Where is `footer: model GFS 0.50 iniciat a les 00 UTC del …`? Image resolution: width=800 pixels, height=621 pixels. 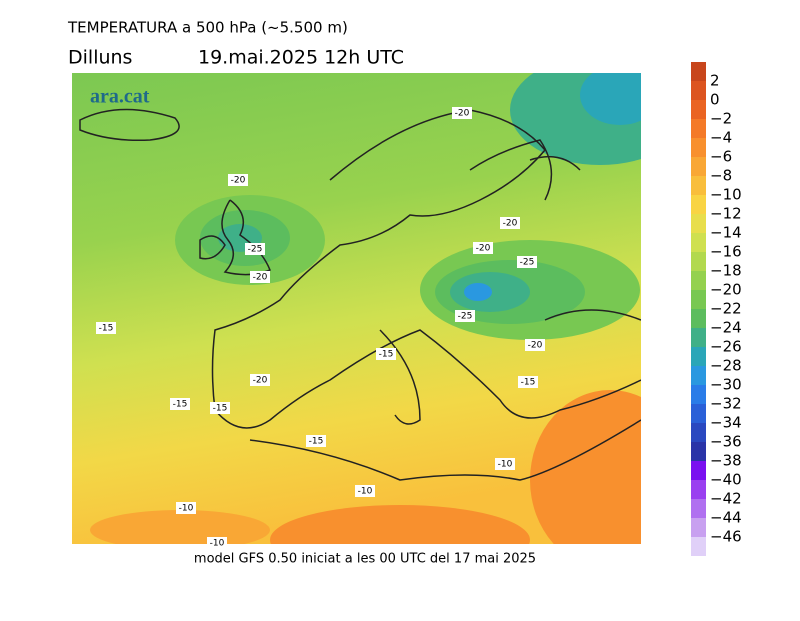 footer: model GFS 0.50 iniciat a les 00 UTC del … is located at coordinates (365, 559).